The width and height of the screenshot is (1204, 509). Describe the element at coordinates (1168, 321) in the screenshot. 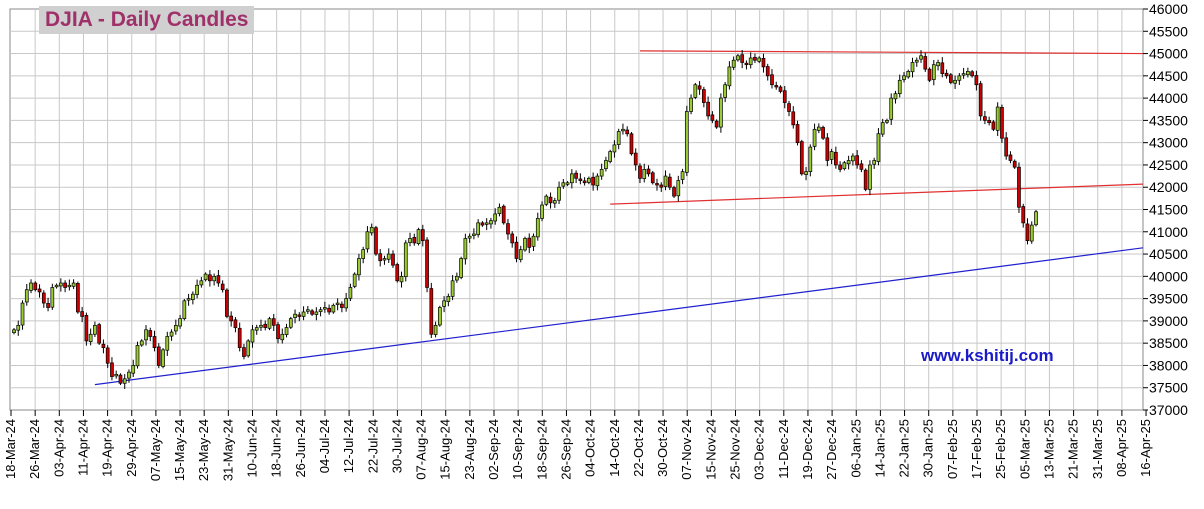

I see `y-tick-label: 39000` at that location.